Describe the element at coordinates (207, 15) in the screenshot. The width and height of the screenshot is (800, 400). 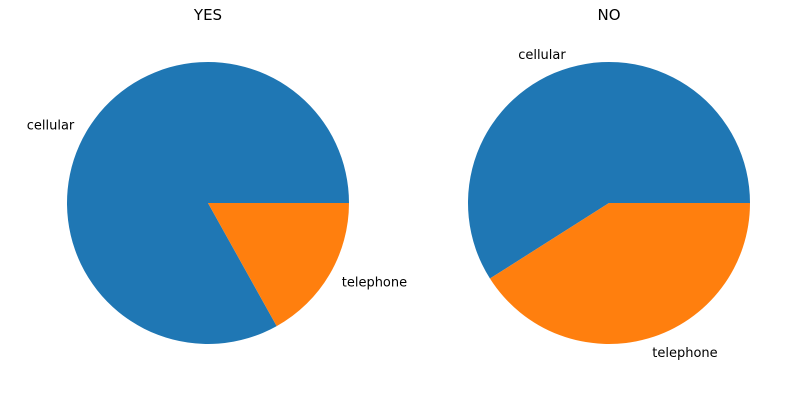
I see `chart-title-yes: YES` at that location.